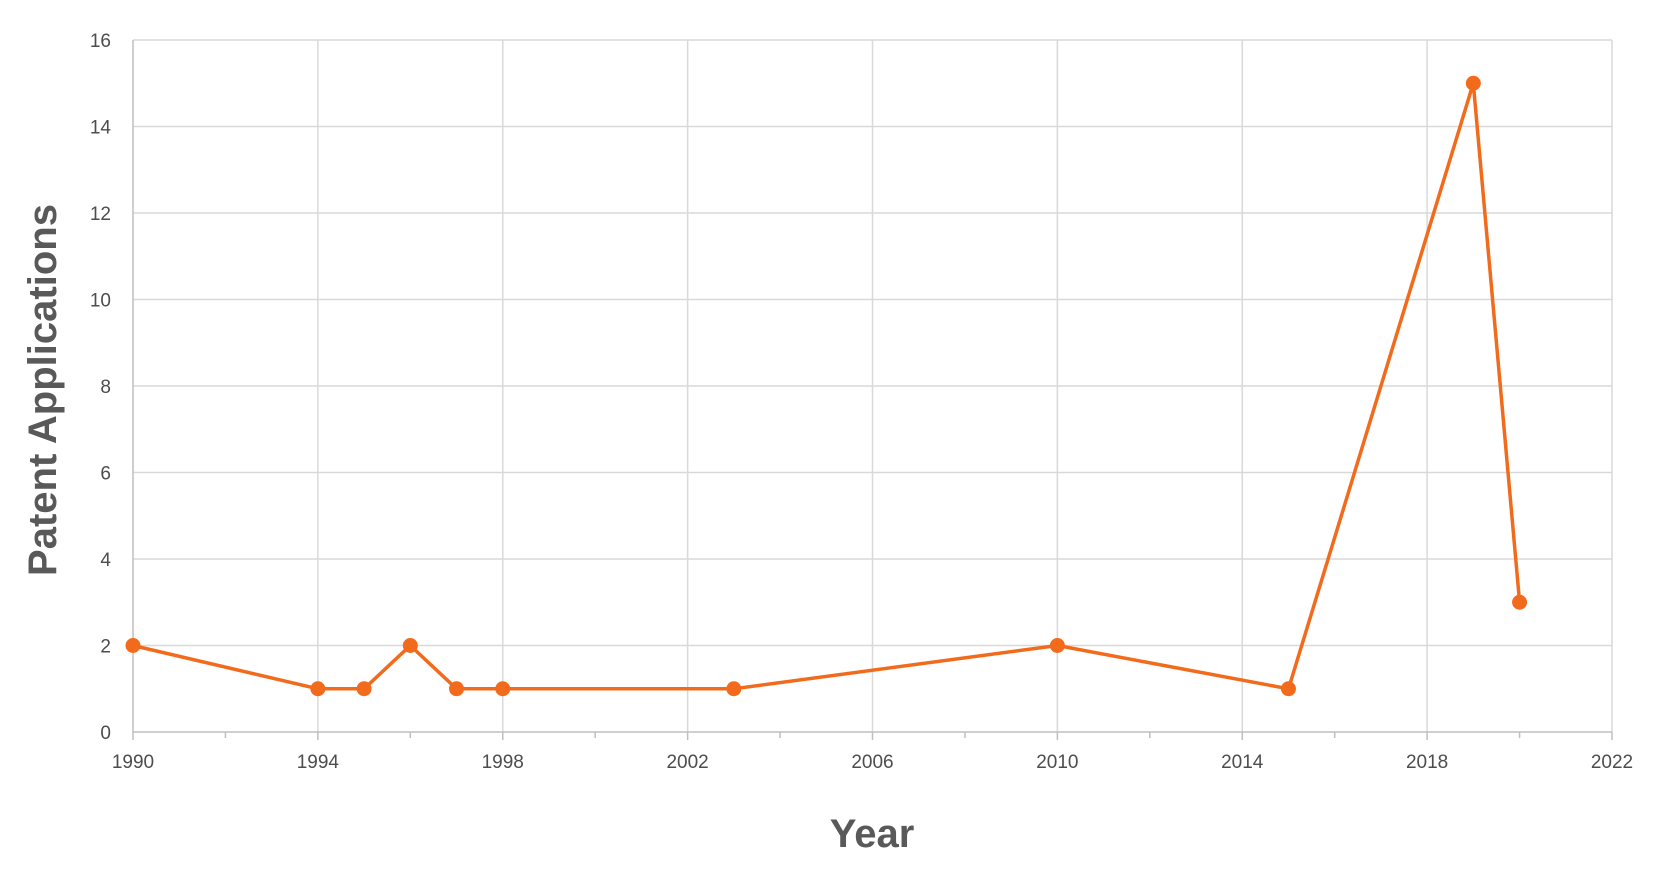 The width and height of the screenshot is (1663, 881). I want to click on x-tick-label: 2010, so click(1057, 762).